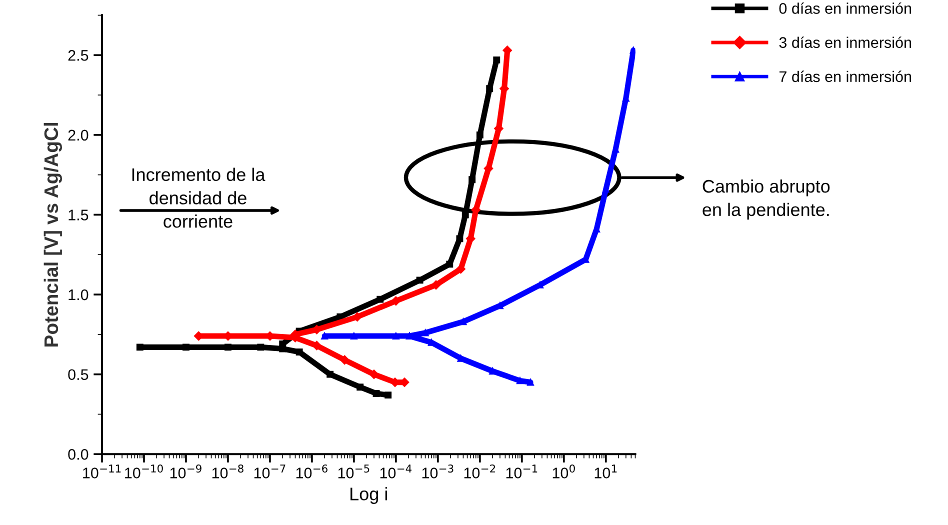  I want to click on x-tick-label: 10$^{−1}$, so click(522, 471).